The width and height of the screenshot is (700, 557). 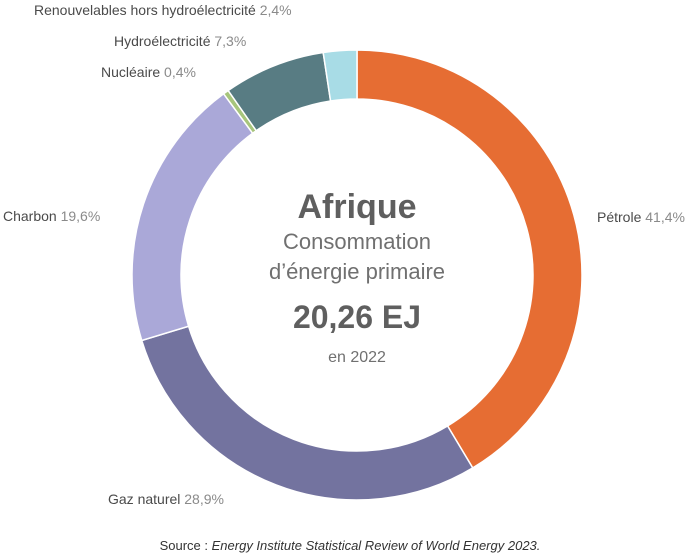 I want to click on year-label: en 2022, so click(x=357, y=357).